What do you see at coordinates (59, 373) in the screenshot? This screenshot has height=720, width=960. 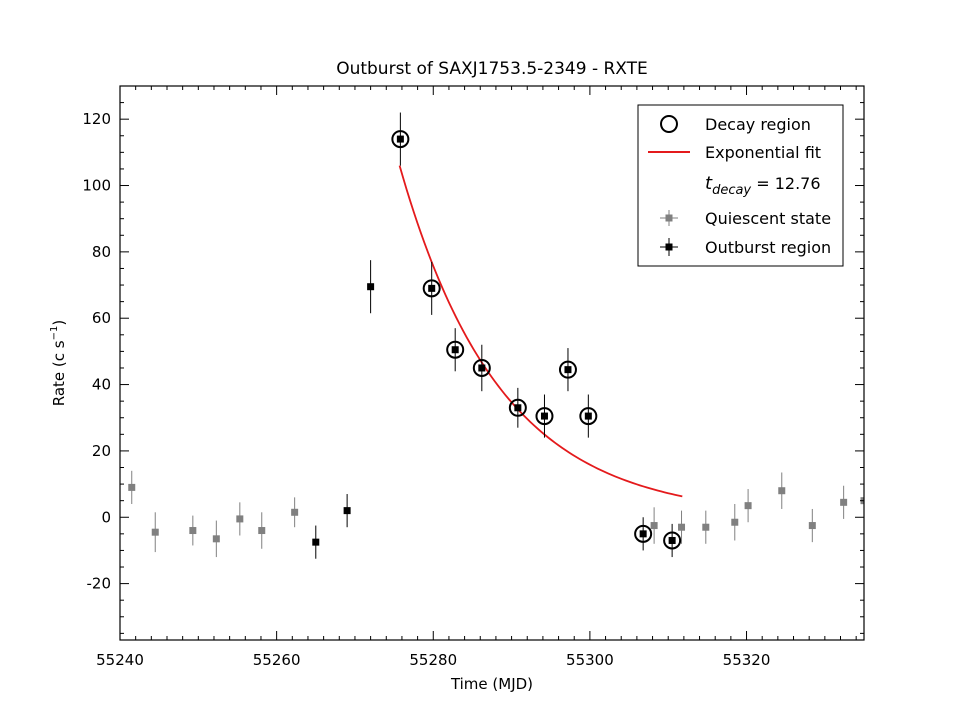 I see `y-axis-label-main: Rate (c s` at bounding box center [59, 373].